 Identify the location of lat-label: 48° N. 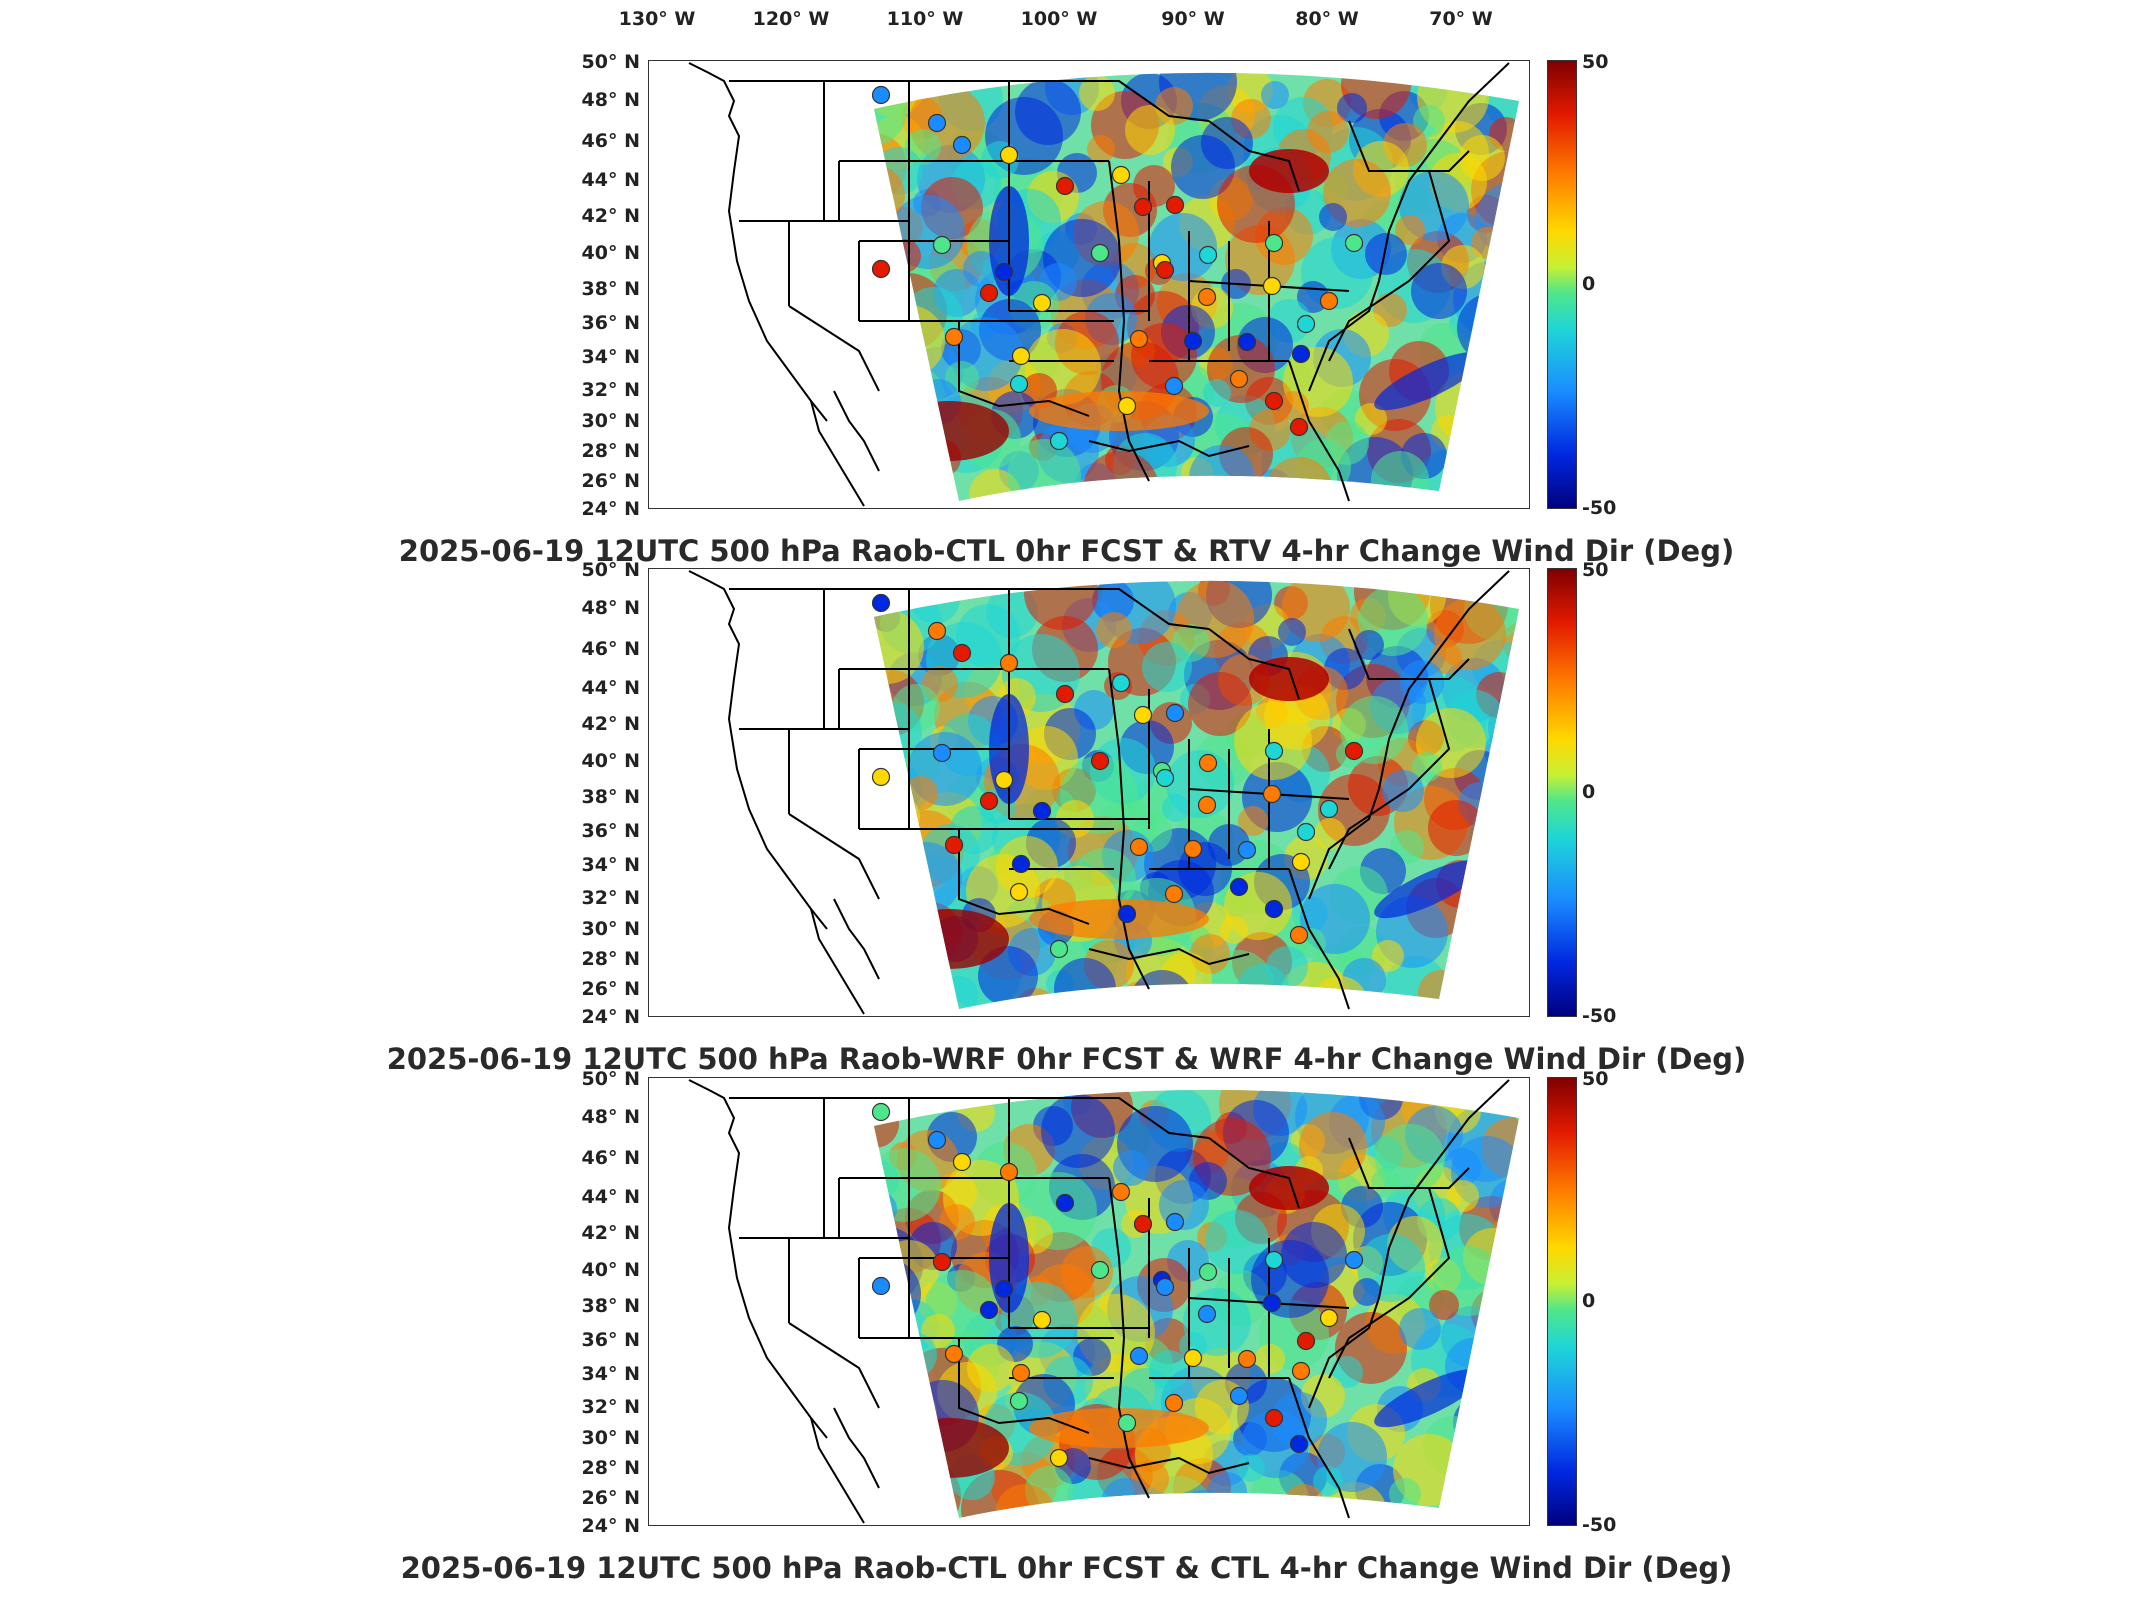
(610, 1117).